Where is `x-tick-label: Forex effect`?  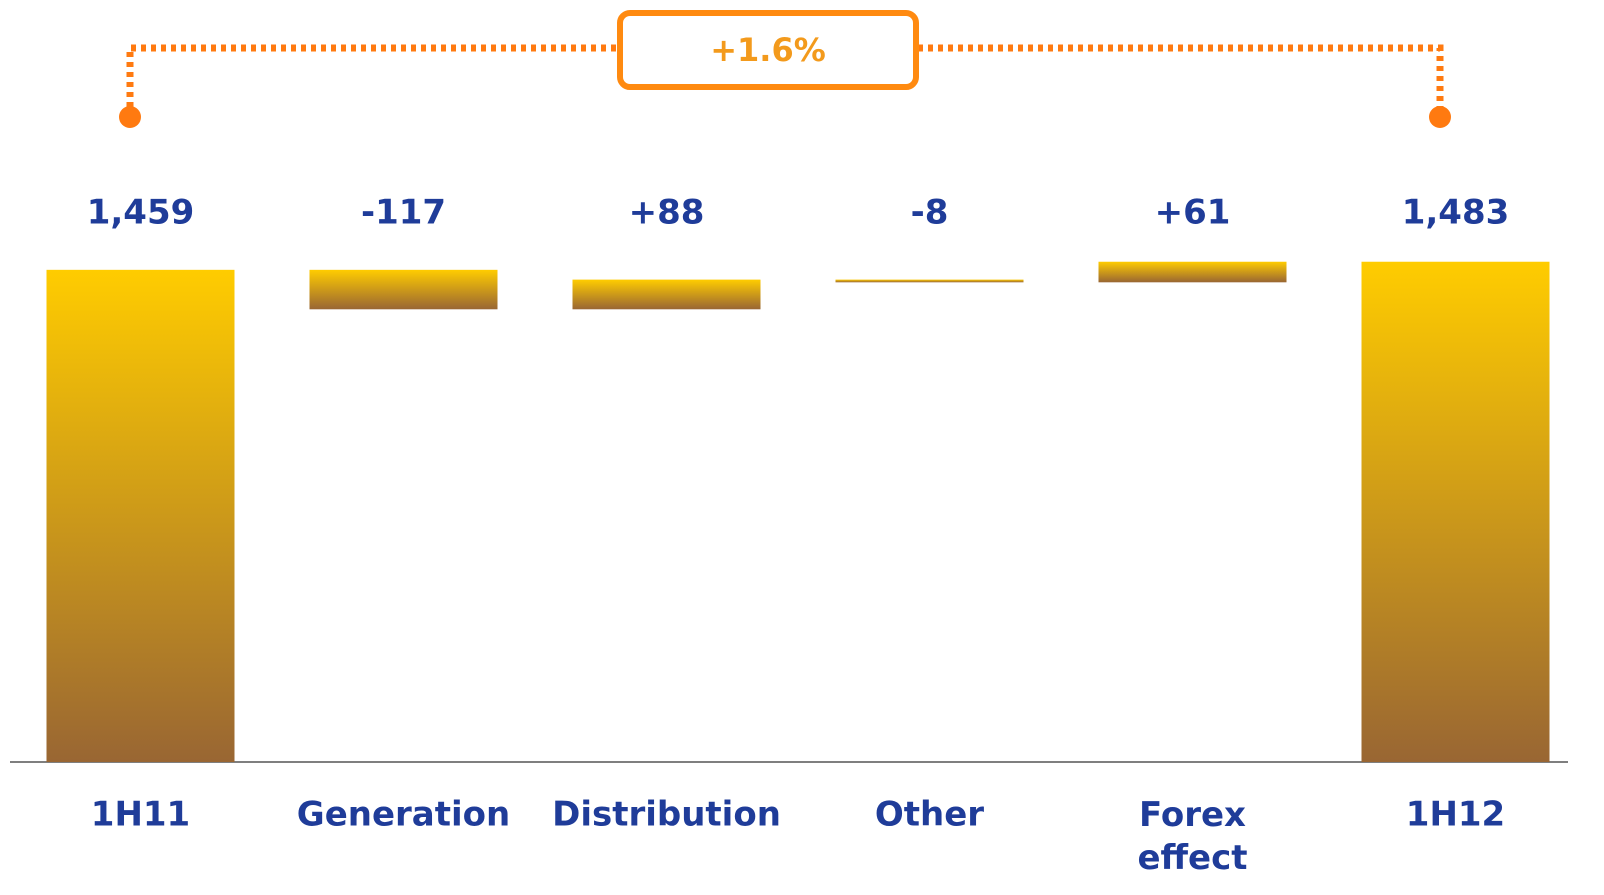 x-tick-label: Forex effect is located at coordinates (1192, 836).